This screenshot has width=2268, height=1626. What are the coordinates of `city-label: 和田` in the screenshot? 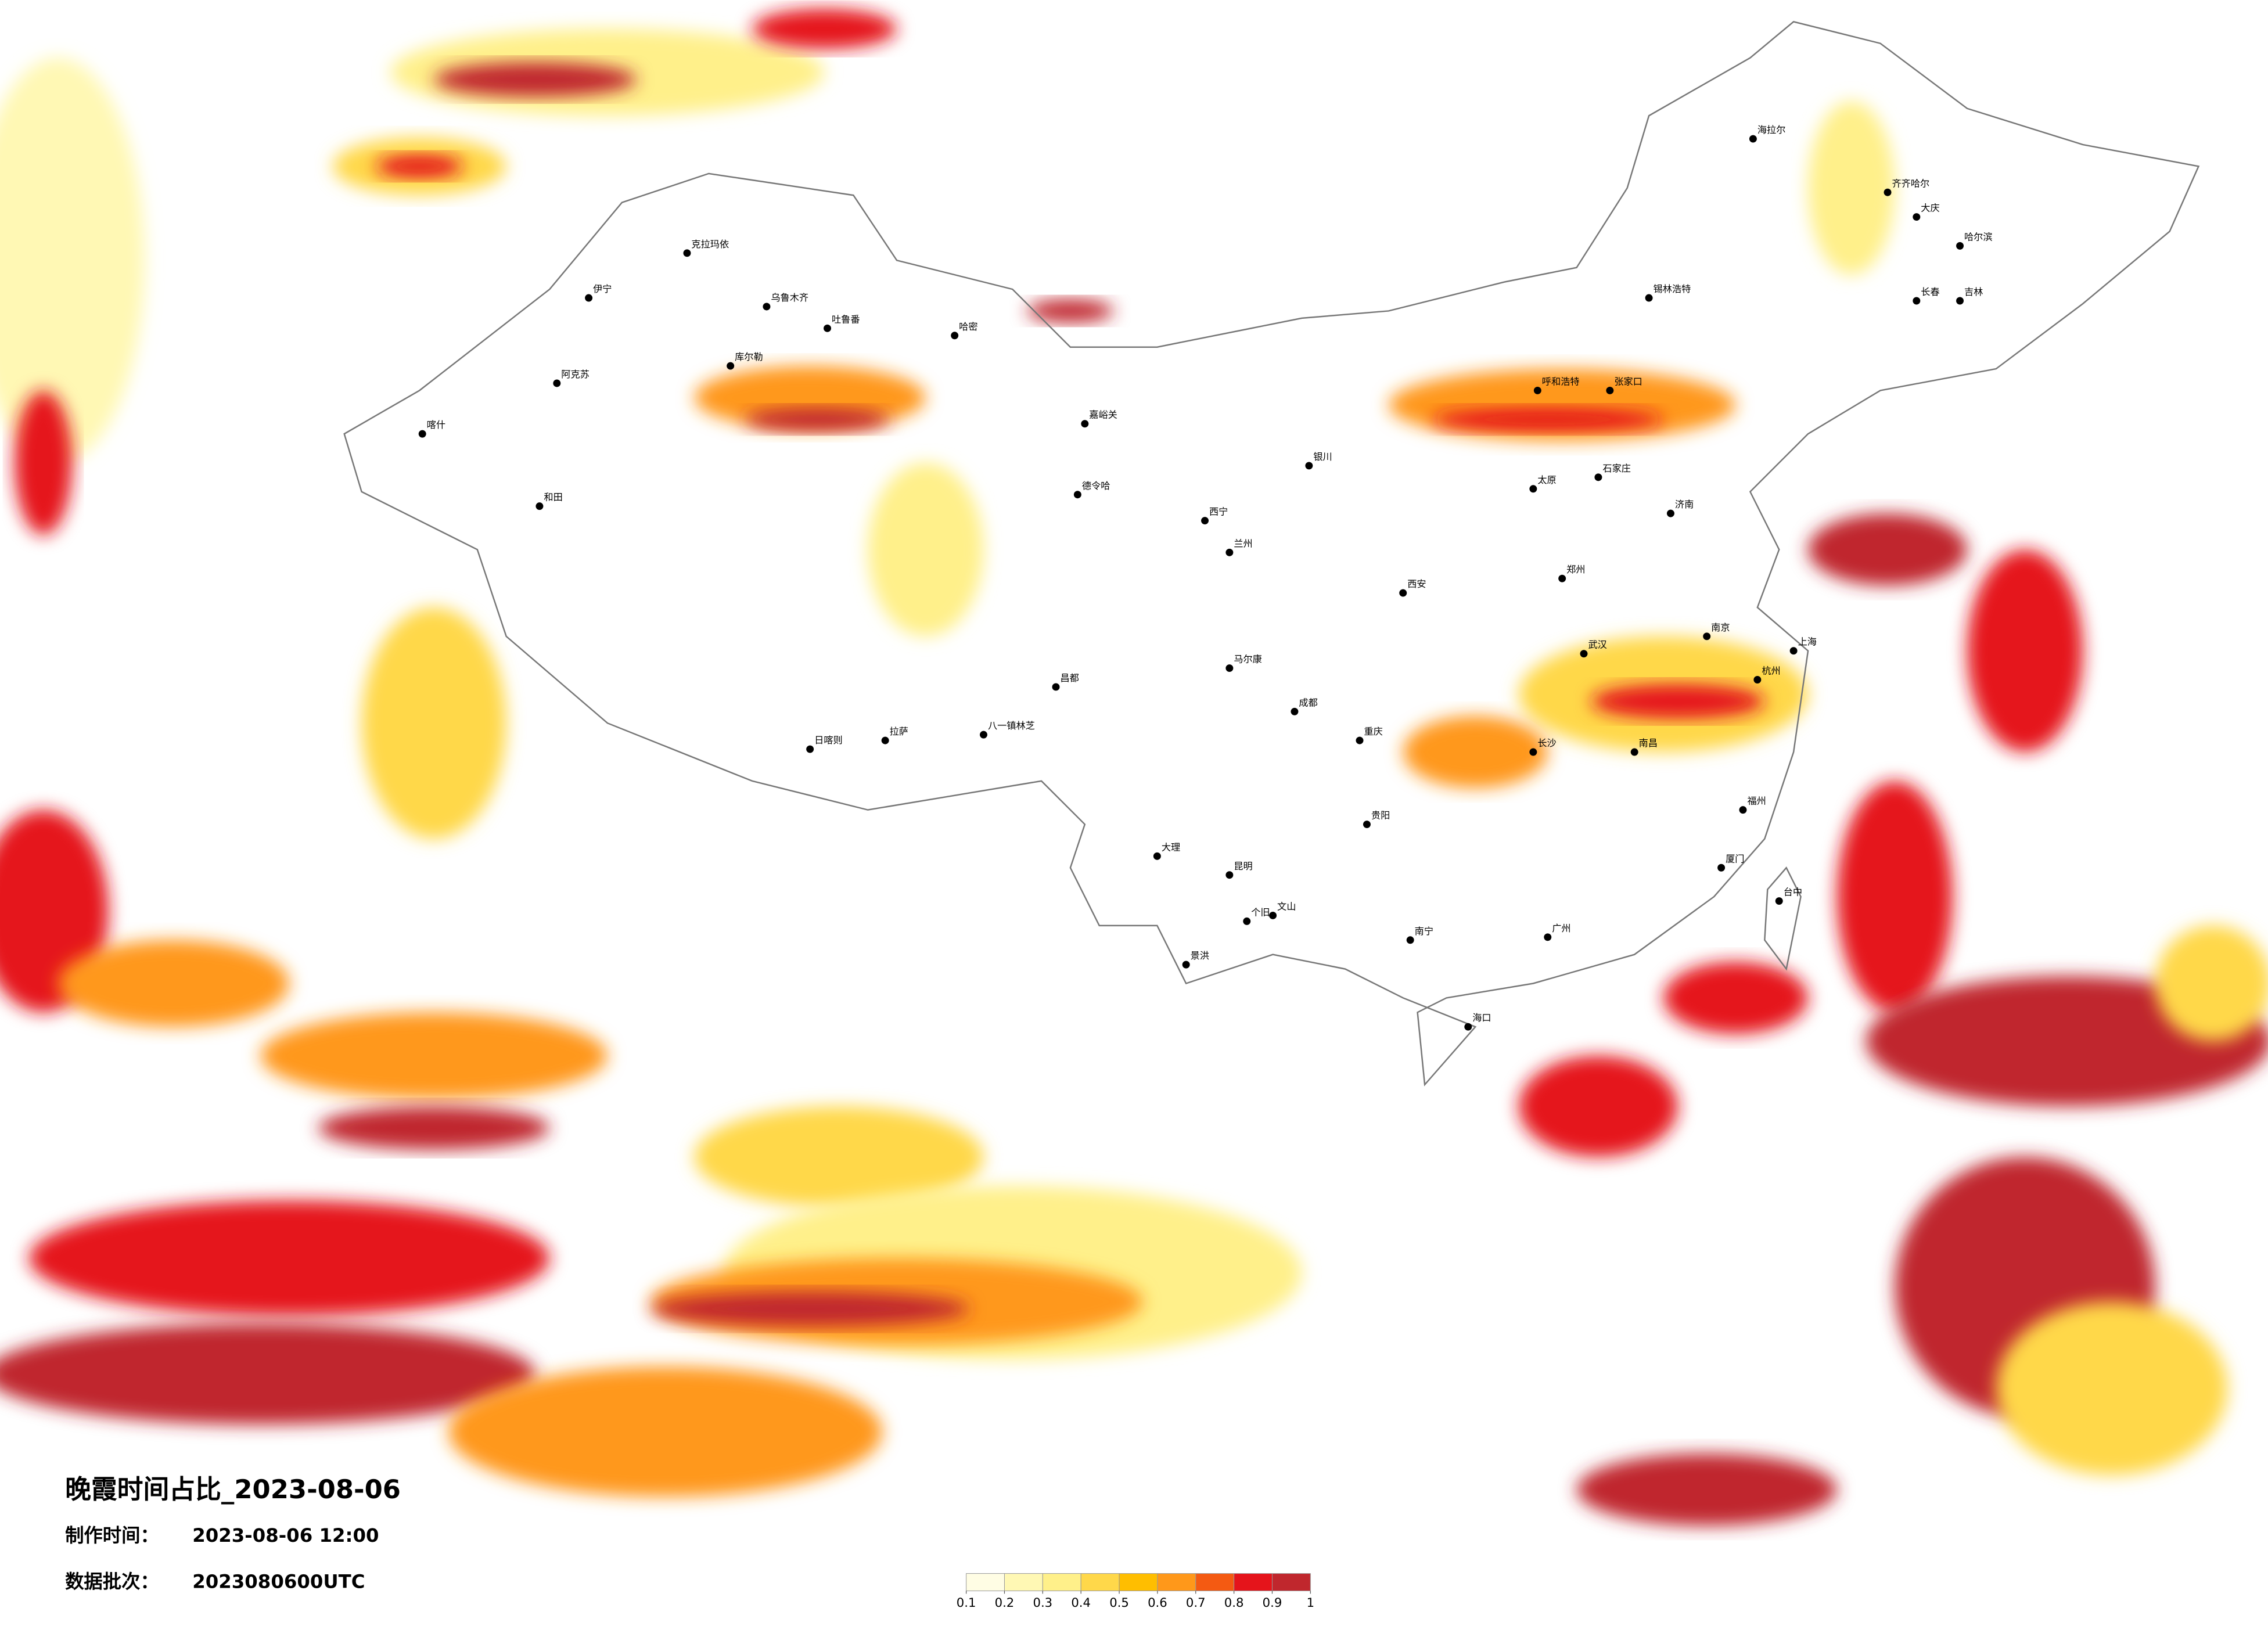 It's located at (553, 498).